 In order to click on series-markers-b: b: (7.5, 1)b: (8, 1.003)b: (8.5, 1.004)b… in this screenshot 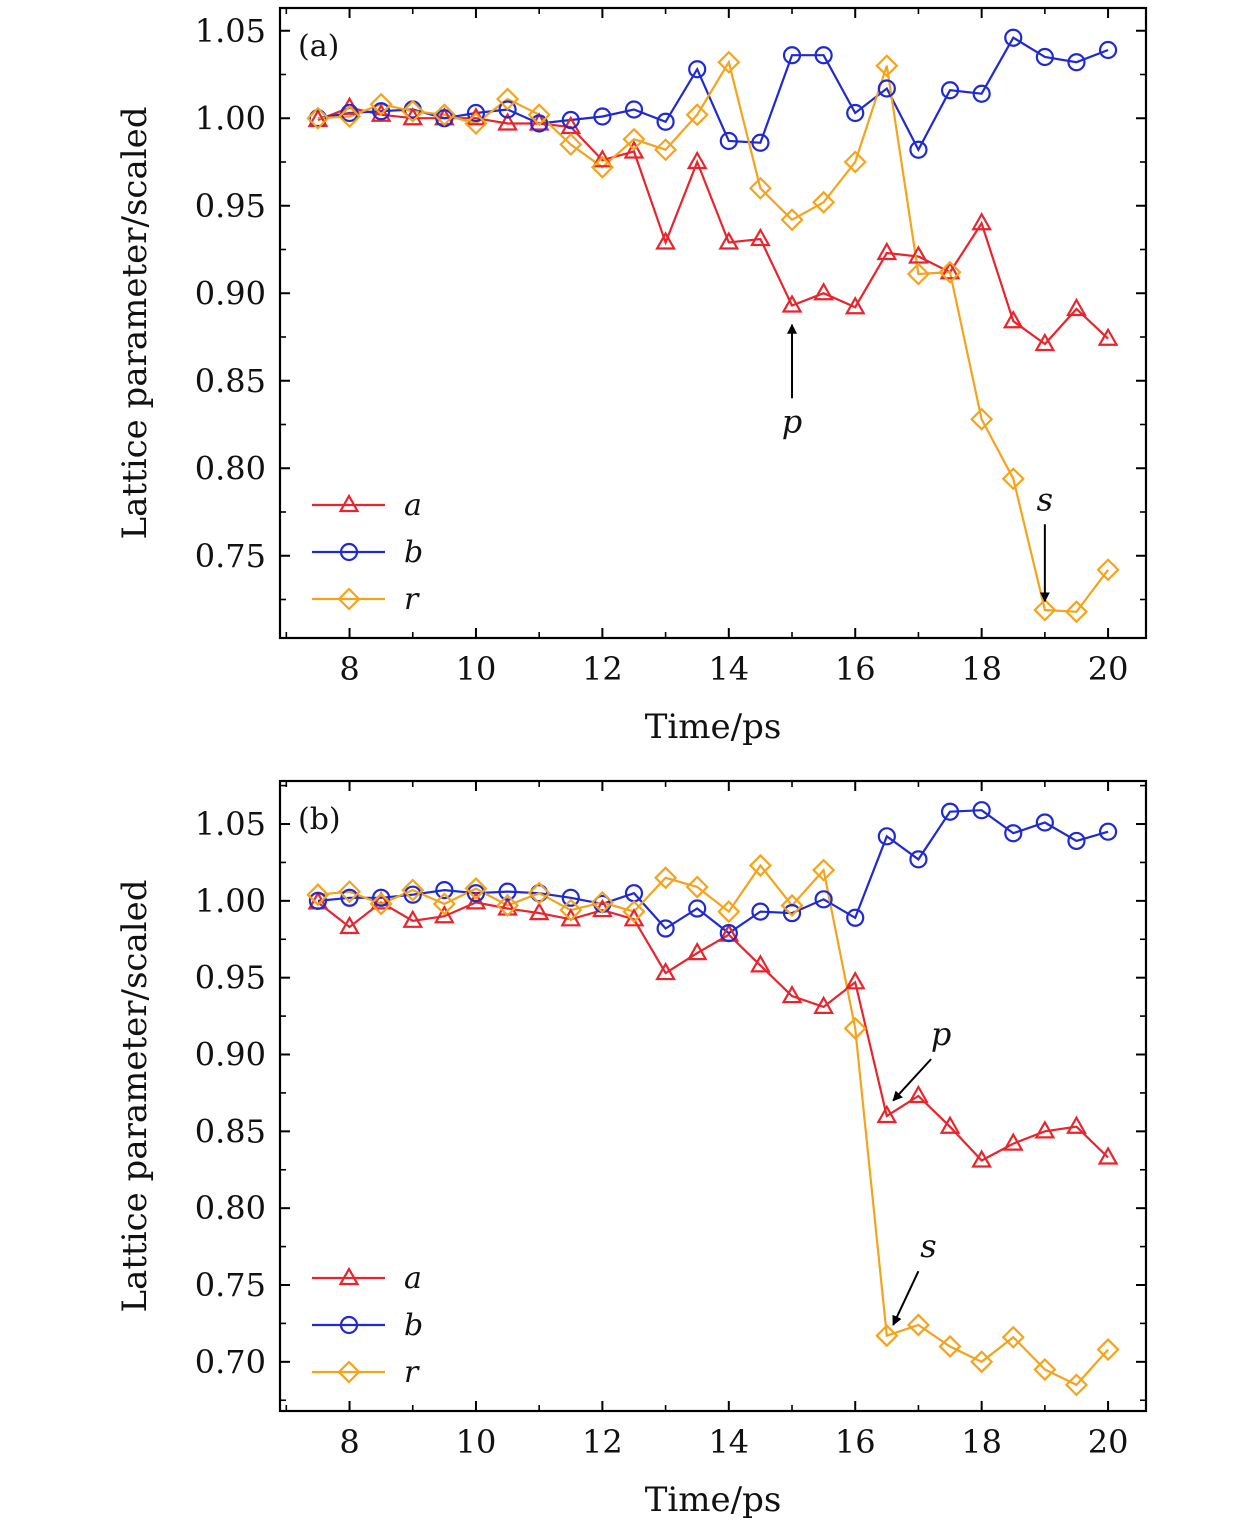, I will do `click(713, 93)`.